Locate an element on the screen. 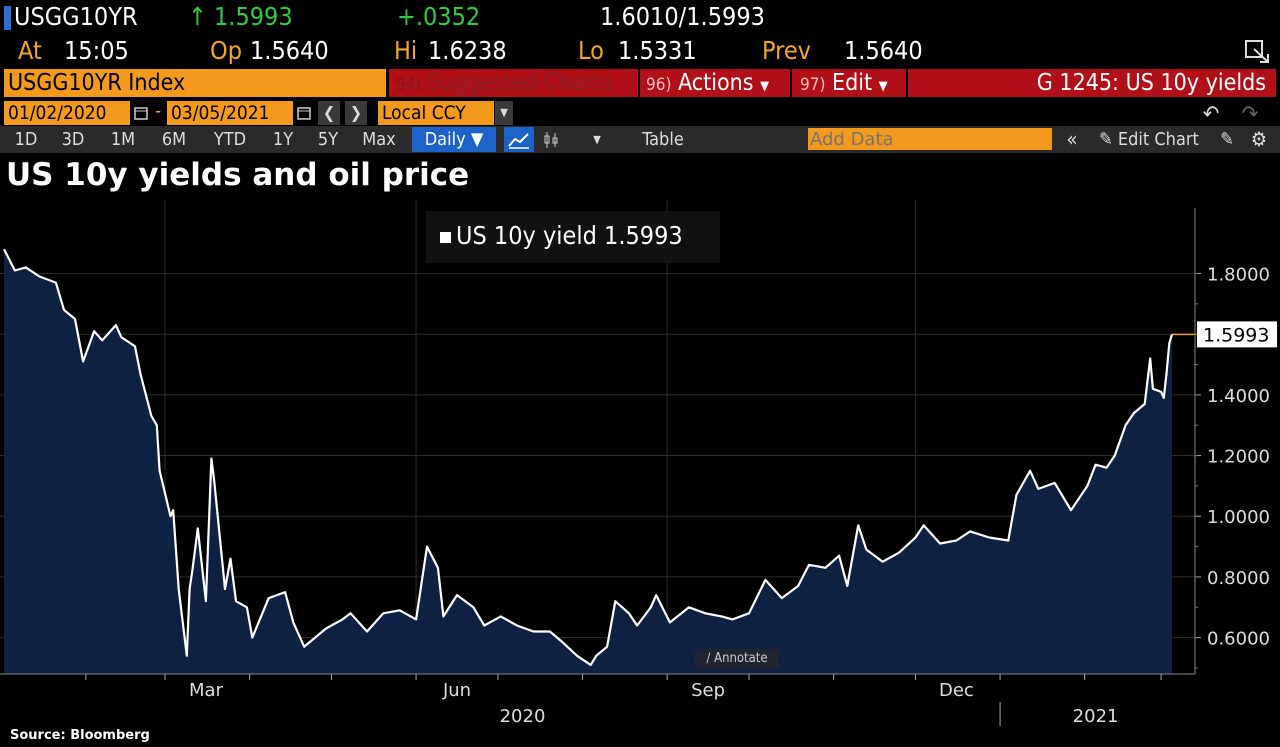 The image size is (1280, 747). edit-num: 97) is located at coordinates (813, 85).